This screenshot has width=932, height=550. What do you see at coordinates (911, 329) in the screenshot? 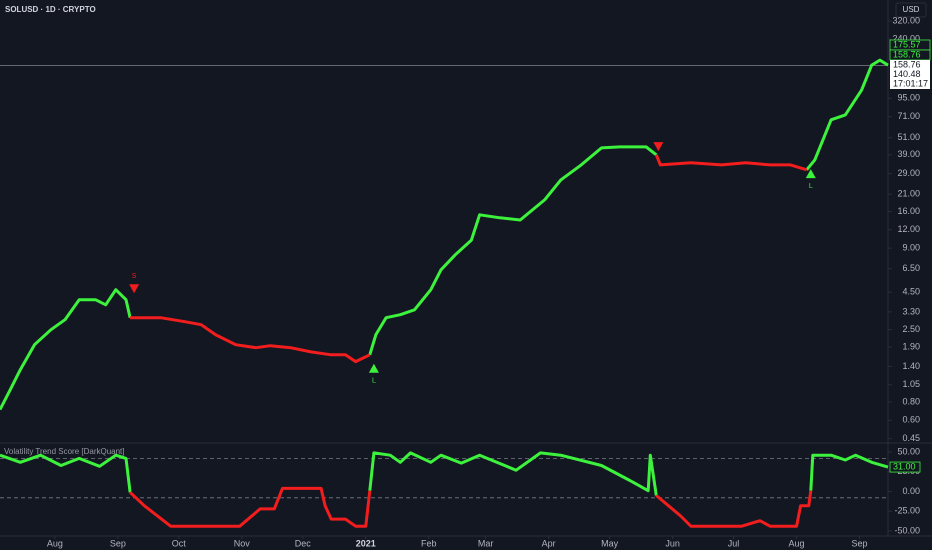
I see `y-tick-label: 2.50` at bounding box center [911, 329].